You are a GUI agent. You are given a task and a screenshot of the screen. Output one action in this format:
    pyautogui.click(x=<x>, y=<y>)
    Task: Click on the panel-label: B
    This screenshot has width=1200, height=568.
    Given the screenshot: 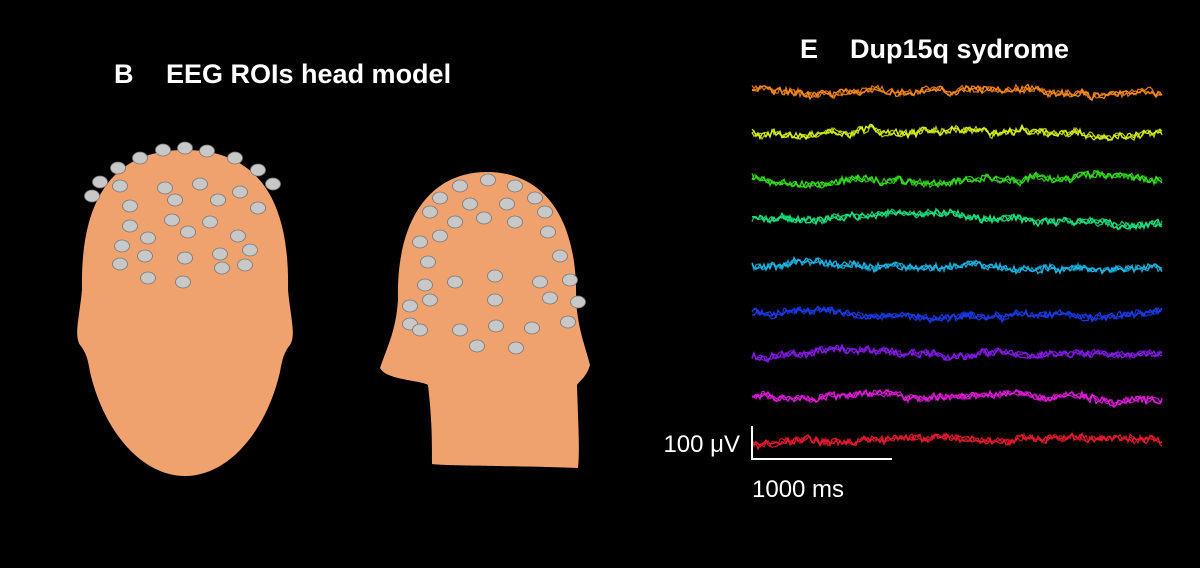 What is the action you would take?
    pyautogui.click(x=124, y=74)
    